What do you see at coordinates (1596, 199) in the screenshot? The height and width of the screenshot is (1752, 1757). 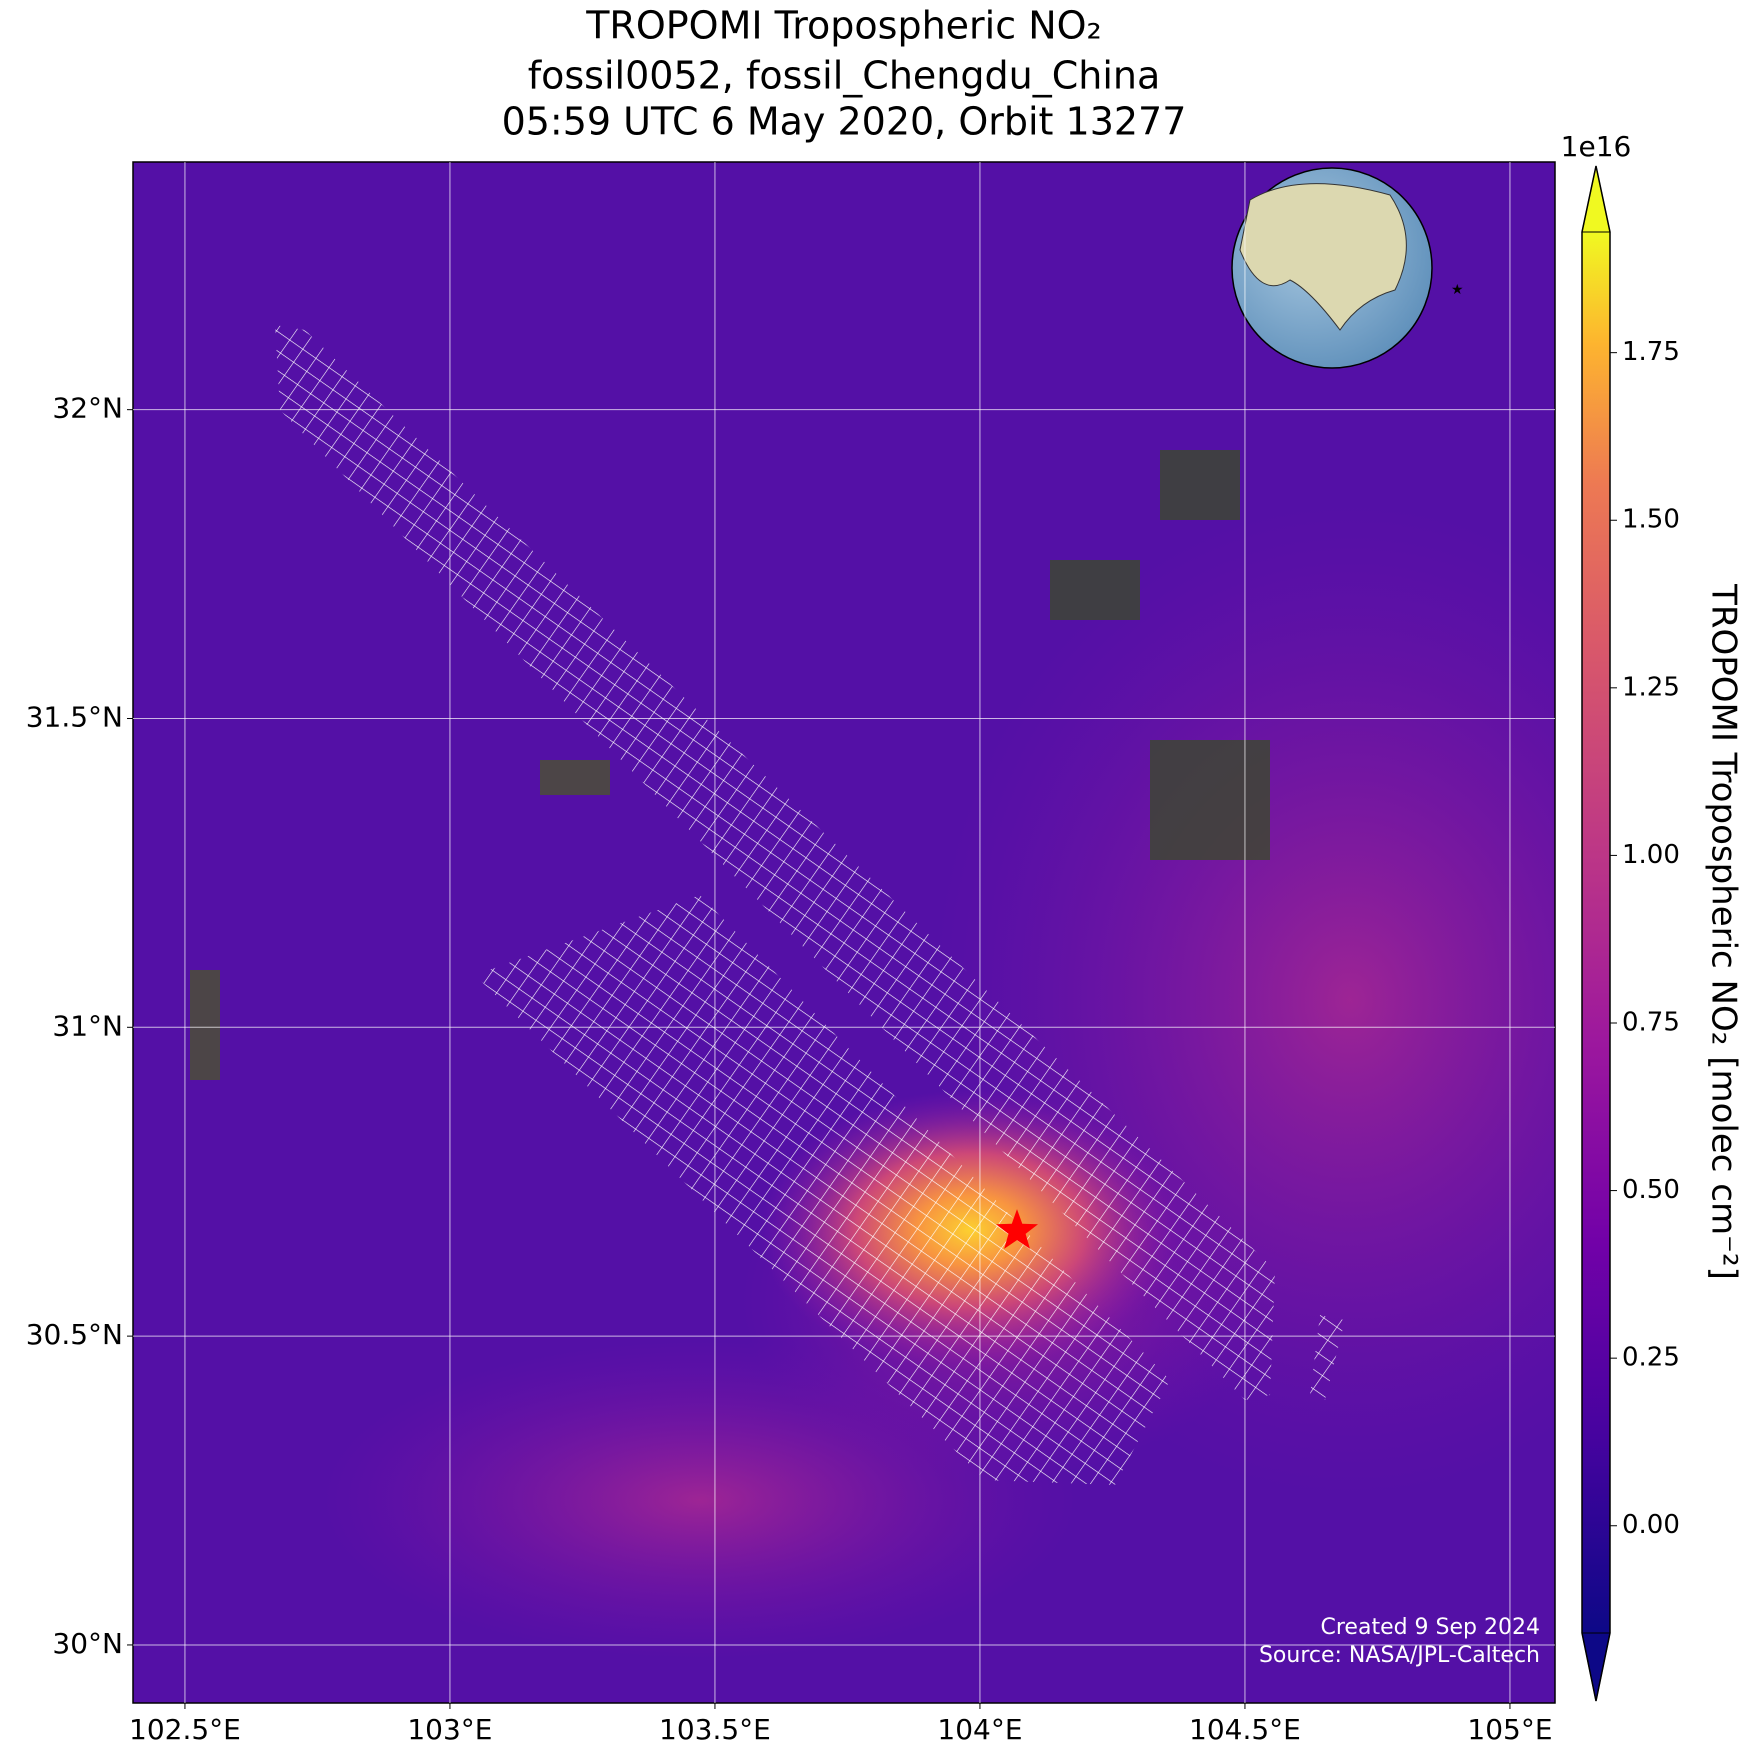 I see `colorbar-extend-top` at bounding box center [1596, 199].